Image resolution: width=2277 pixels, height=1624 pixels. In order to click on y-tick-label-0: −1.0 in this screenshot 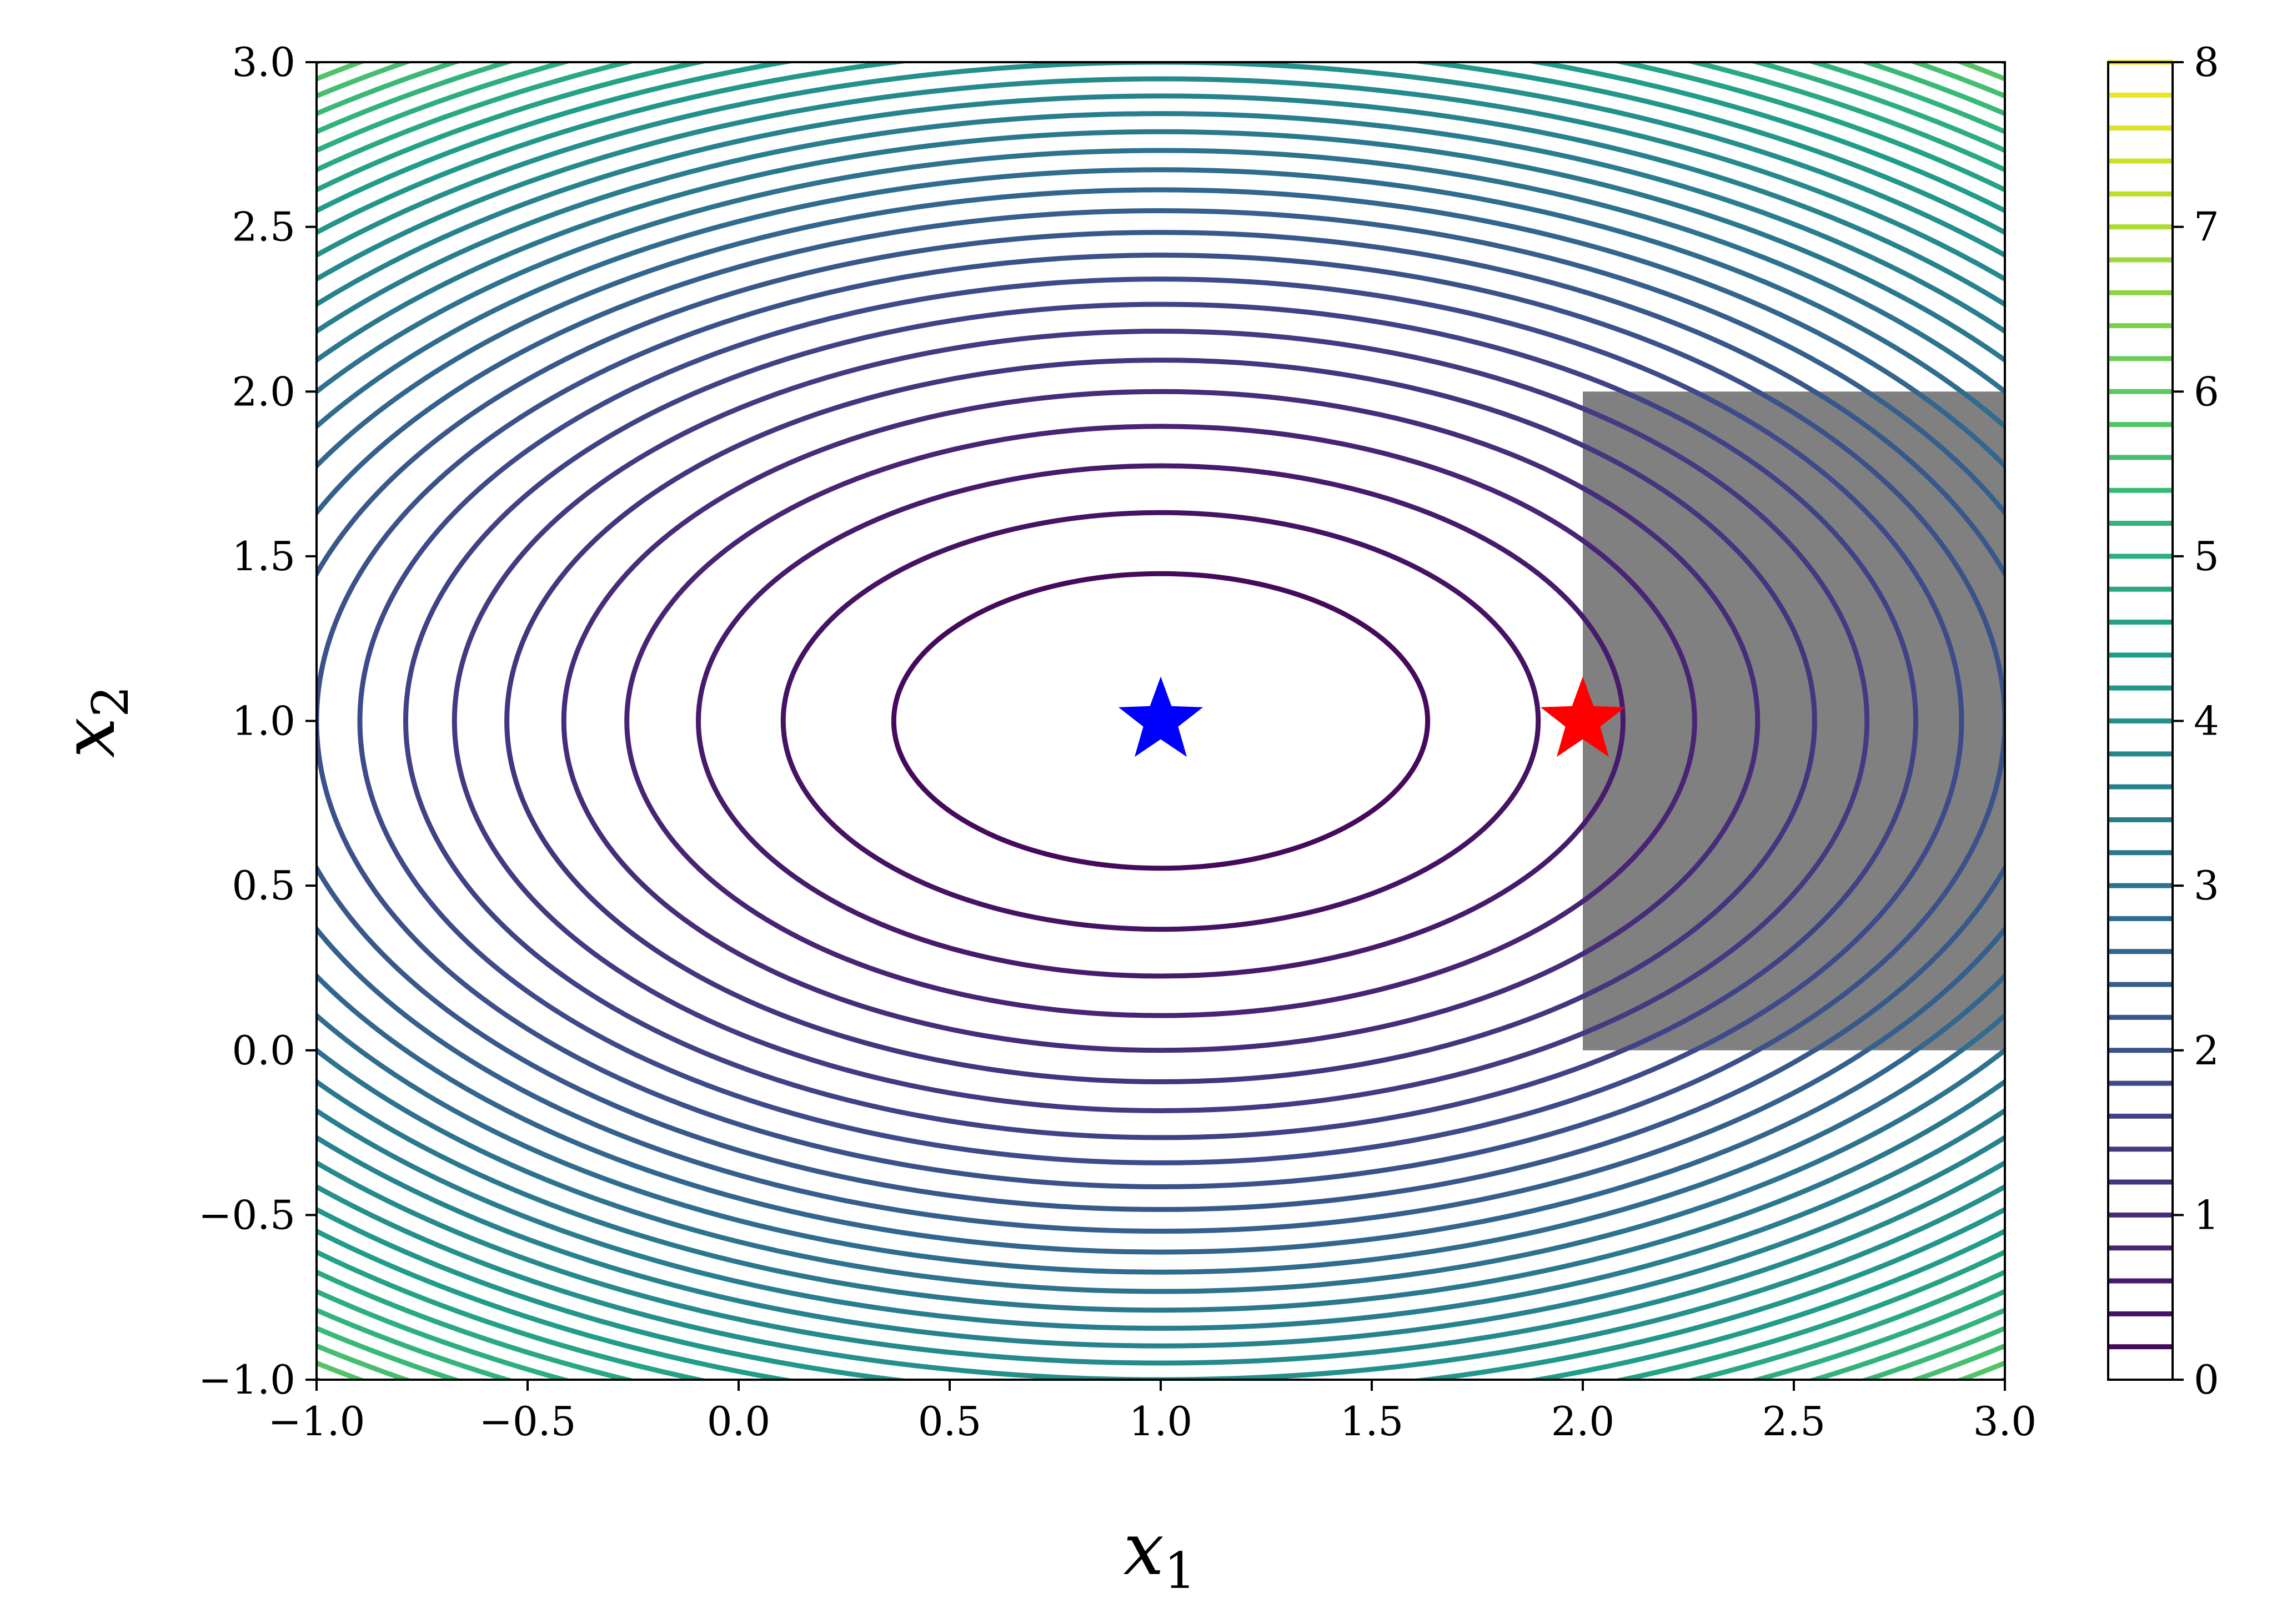, I will do `click(246, 1380)`.